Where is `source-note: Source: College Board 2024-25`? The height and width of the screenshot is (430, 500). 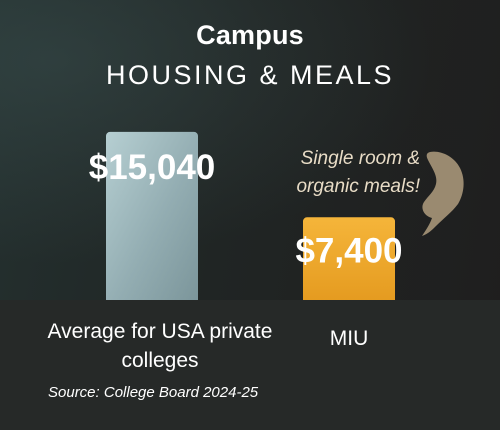
source-note: Source: College Board 2024-25 is located at coordinates (153, 392).